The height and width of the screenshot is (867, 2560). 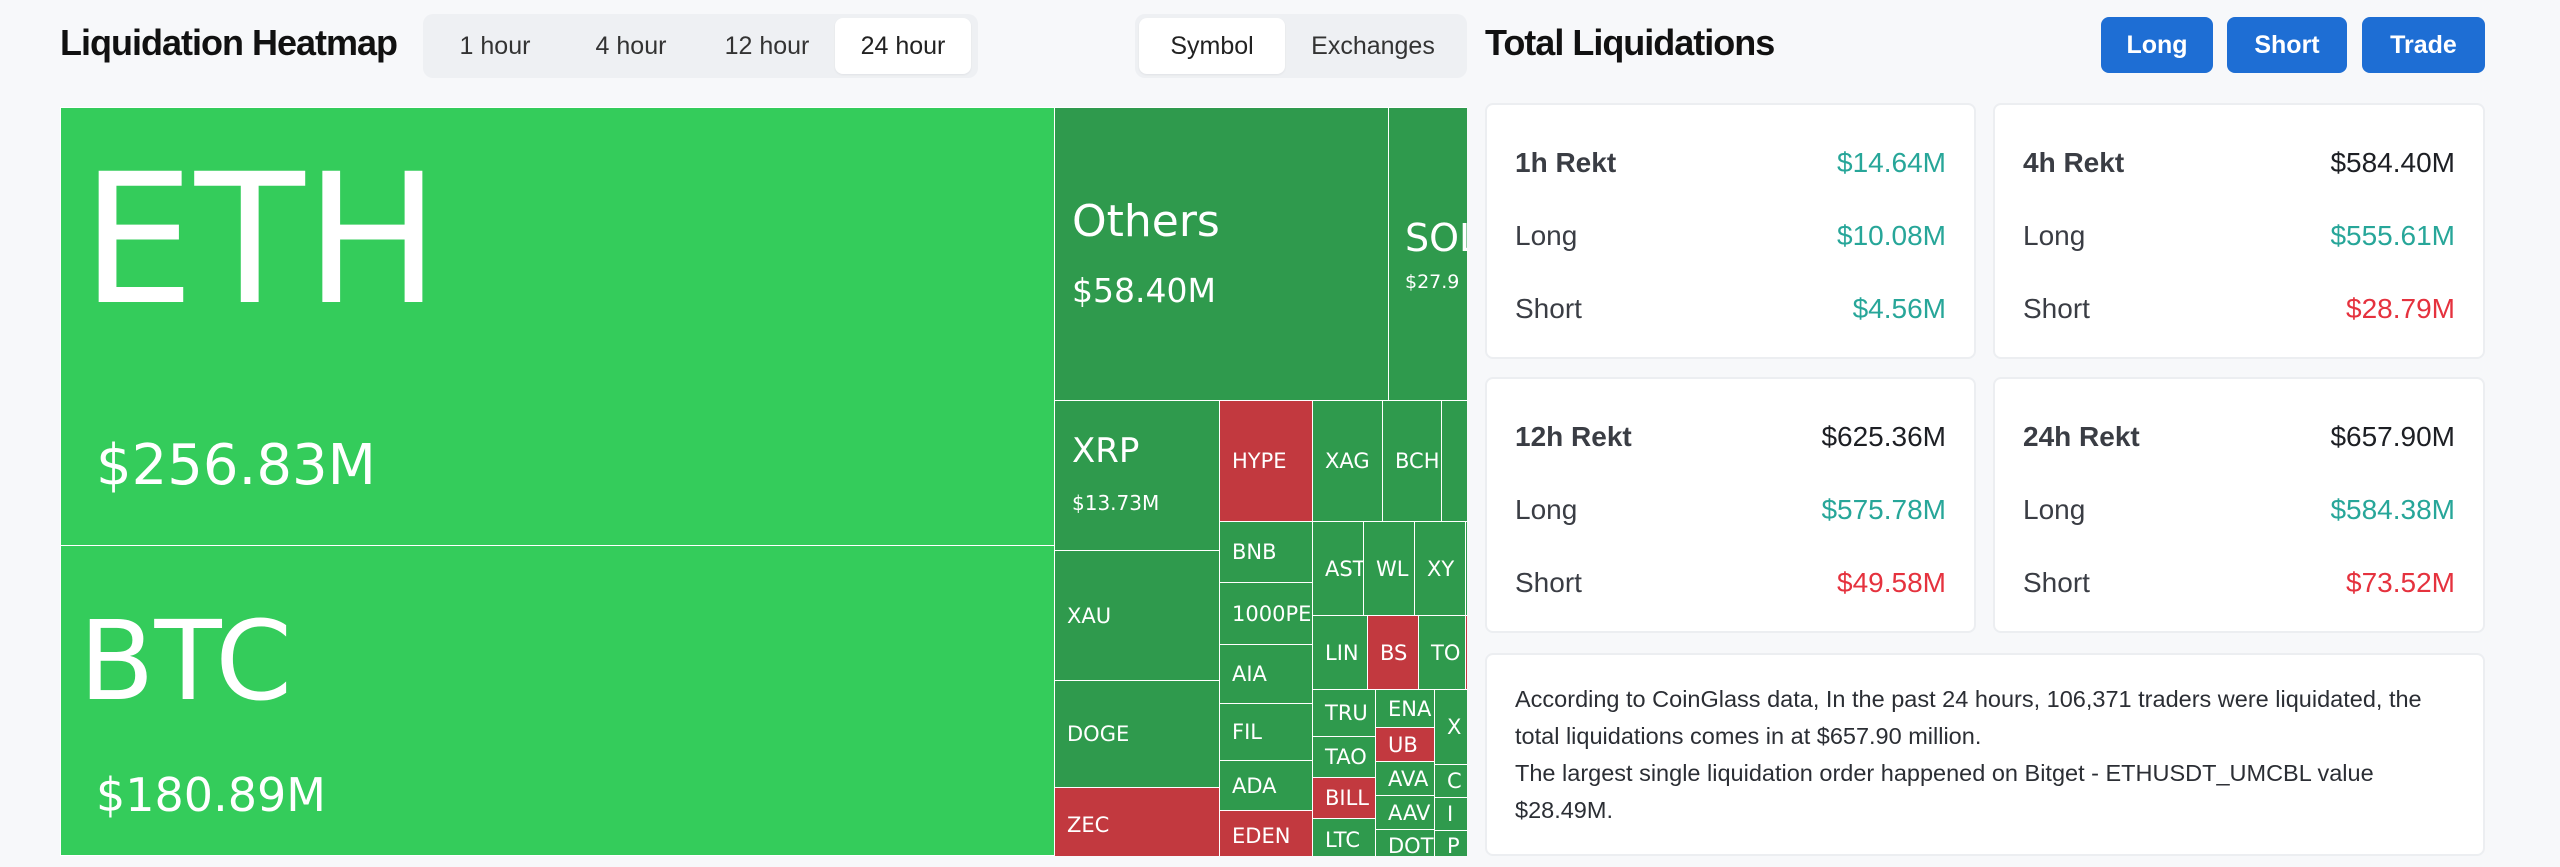 What do you see at coordinates (1891, 582) in the screenshot?
I see `short-value: $49.58M` at bounding box center [1891, 582].